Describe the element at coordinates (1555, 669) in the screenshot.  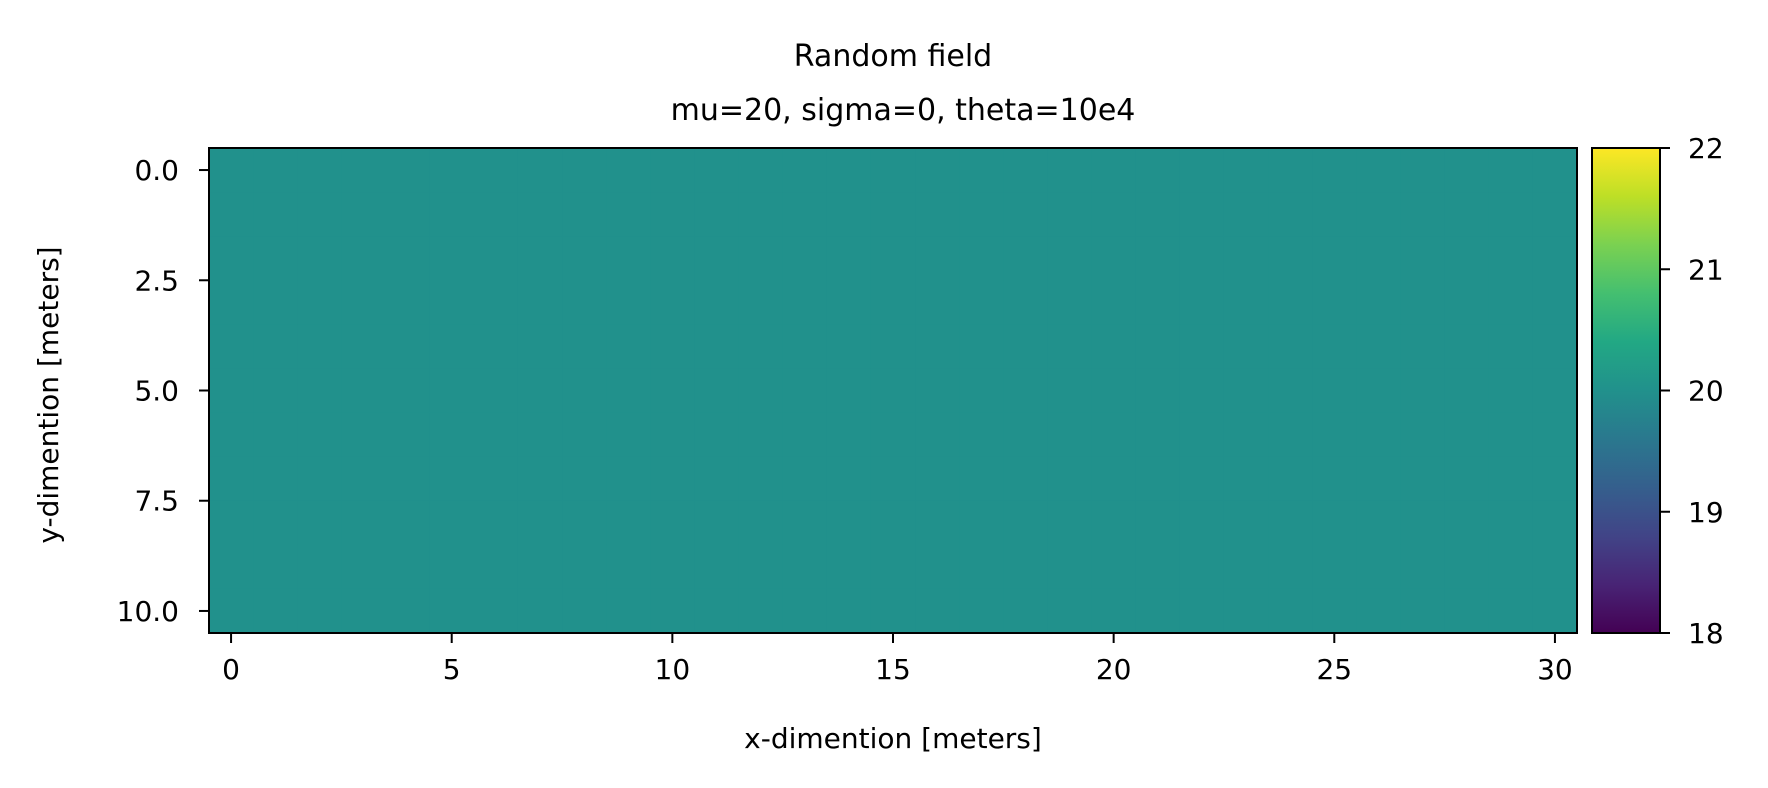
I see `x-tick-label: 30` at that location.